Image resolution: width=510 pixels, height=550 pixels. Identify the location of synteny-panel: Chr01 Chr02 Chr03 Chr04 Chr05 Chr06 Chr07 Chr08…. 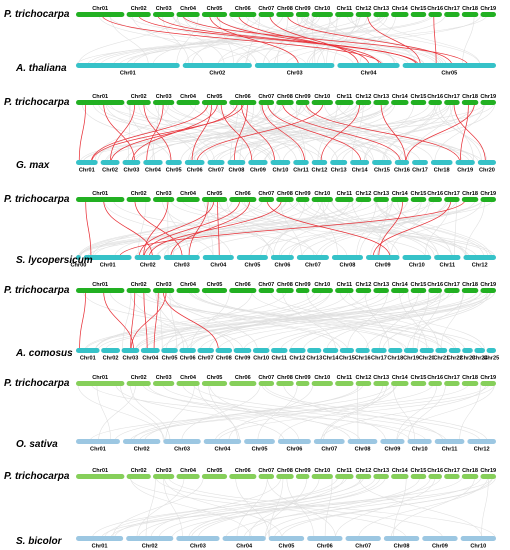
(250, 134).